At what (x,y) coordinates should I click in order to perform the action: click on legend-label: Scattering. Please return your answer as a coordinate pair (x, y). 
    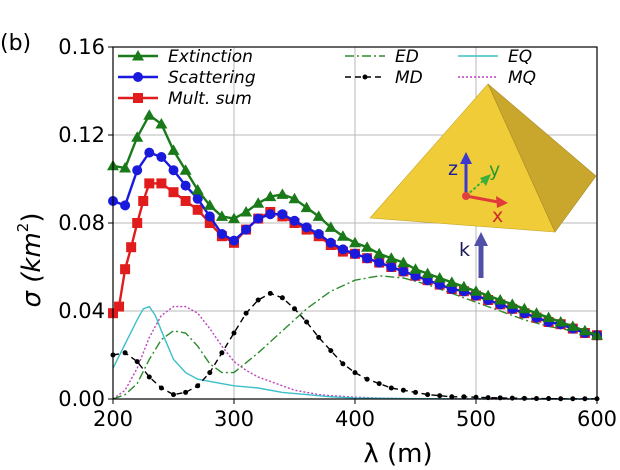
    Looking at the image, I should click on (212, 78).